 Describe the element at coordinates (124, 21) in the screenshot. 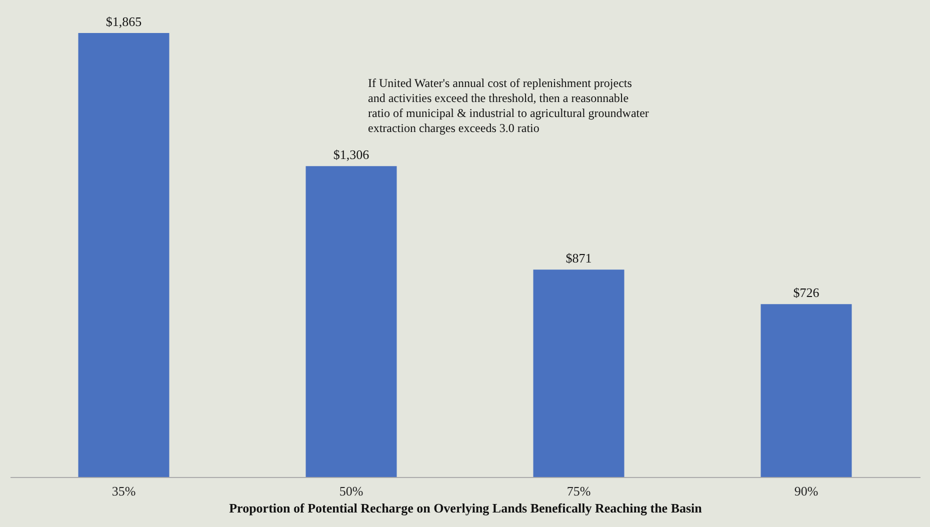

I see `data-label: $1,865` at that location.